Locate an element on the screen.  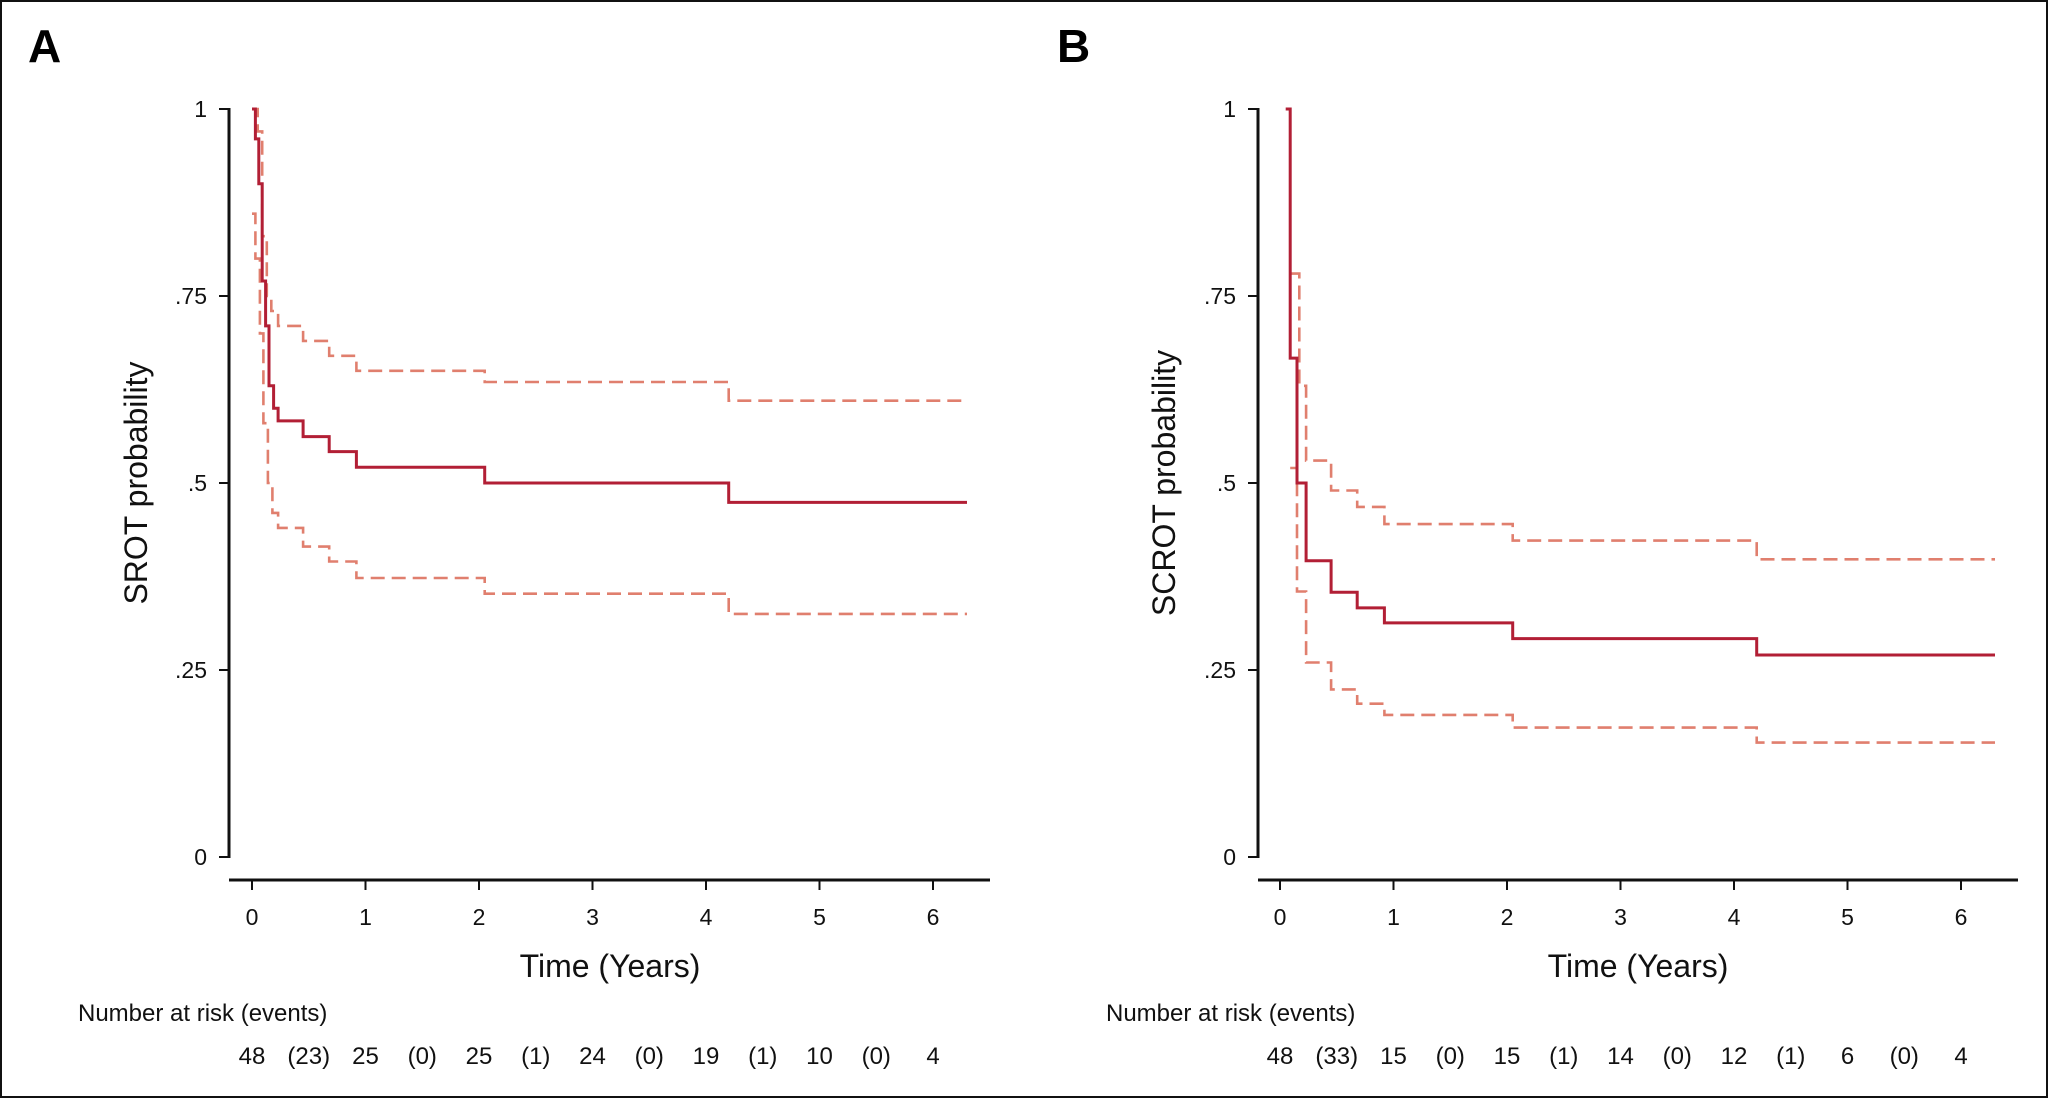
panel-a-y-tick-label: .5 is located at coordinates (197, 483).